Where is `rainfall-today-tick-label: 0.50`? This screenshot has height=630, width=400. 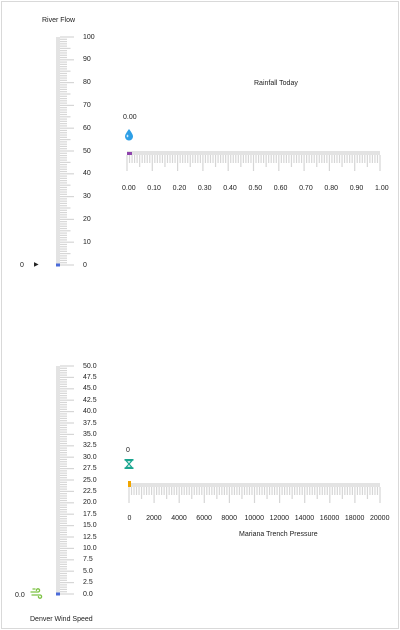
rainfall-today-tick-label: 0.50 is located at coordinates (255, 188).